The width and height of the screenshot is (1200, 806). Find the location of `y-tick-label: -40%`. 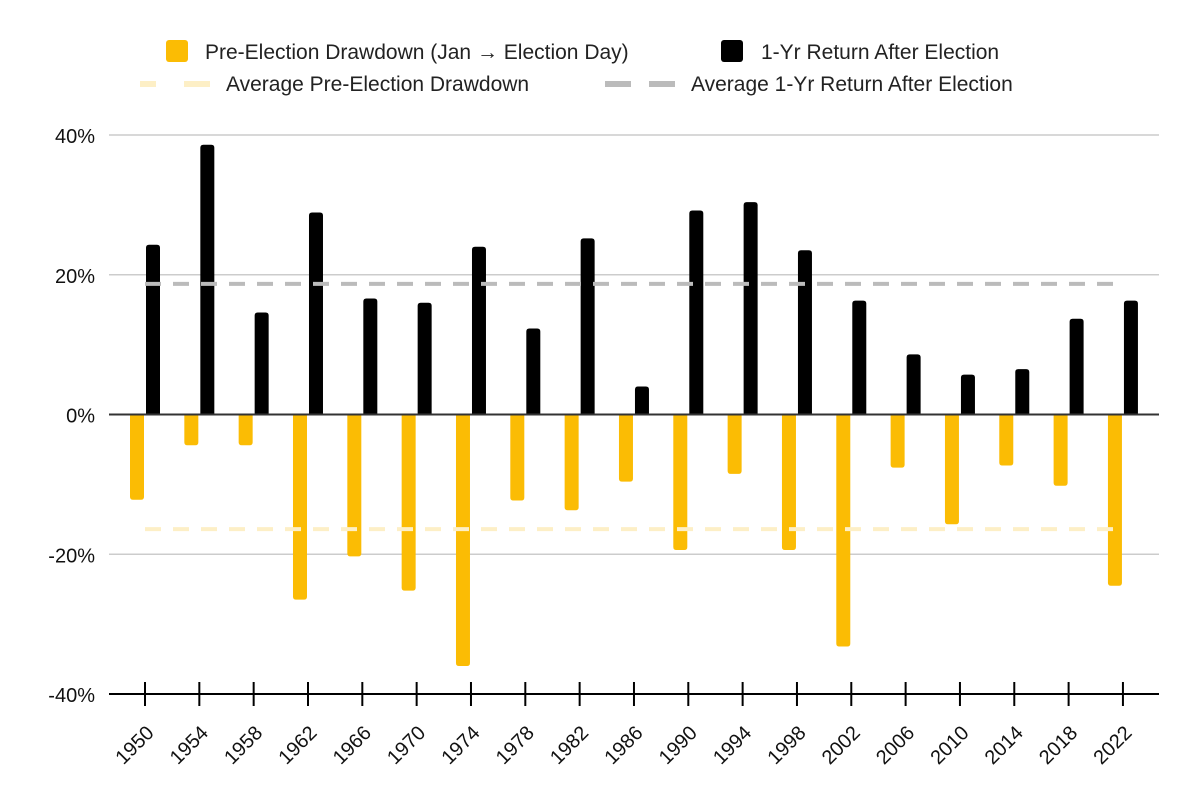

y-tick-label: -40% is located at coordinates (71, 696).